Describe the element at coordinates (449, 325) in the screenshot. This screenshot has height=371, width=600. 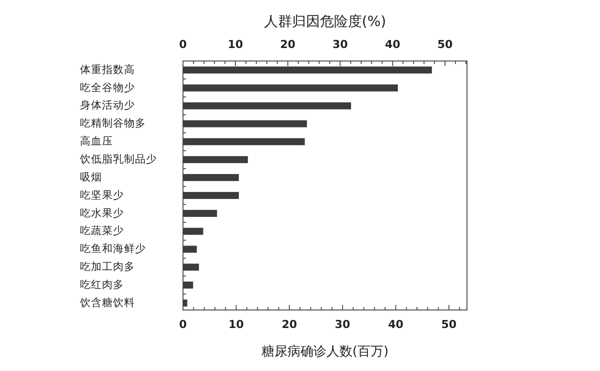
I see `x-tick-label: 50` at that location.